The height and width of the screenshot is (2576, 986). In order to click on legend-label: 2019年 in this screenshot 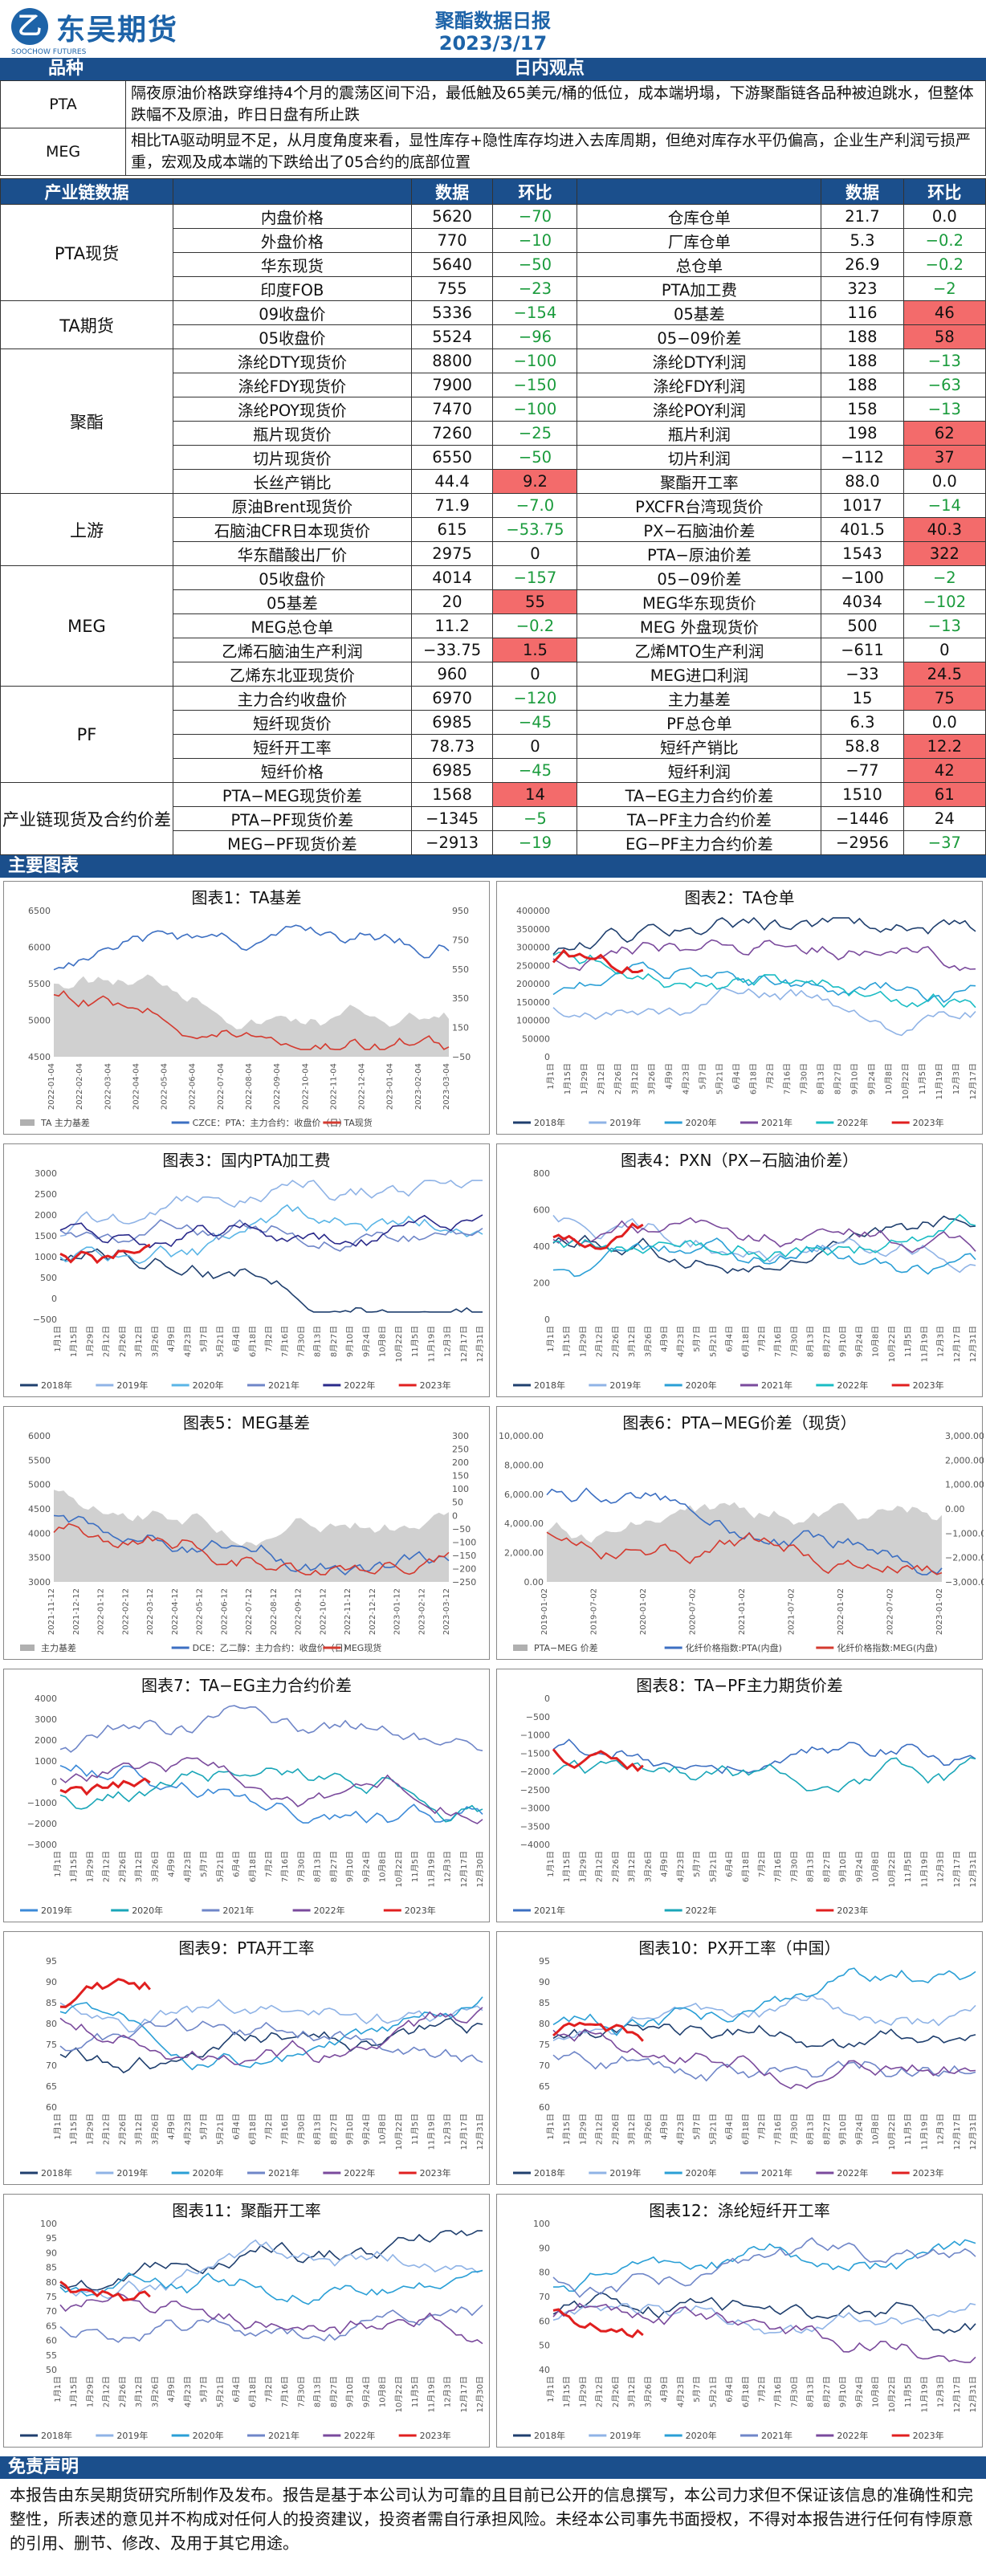, I will do `click(57, 1910)`.